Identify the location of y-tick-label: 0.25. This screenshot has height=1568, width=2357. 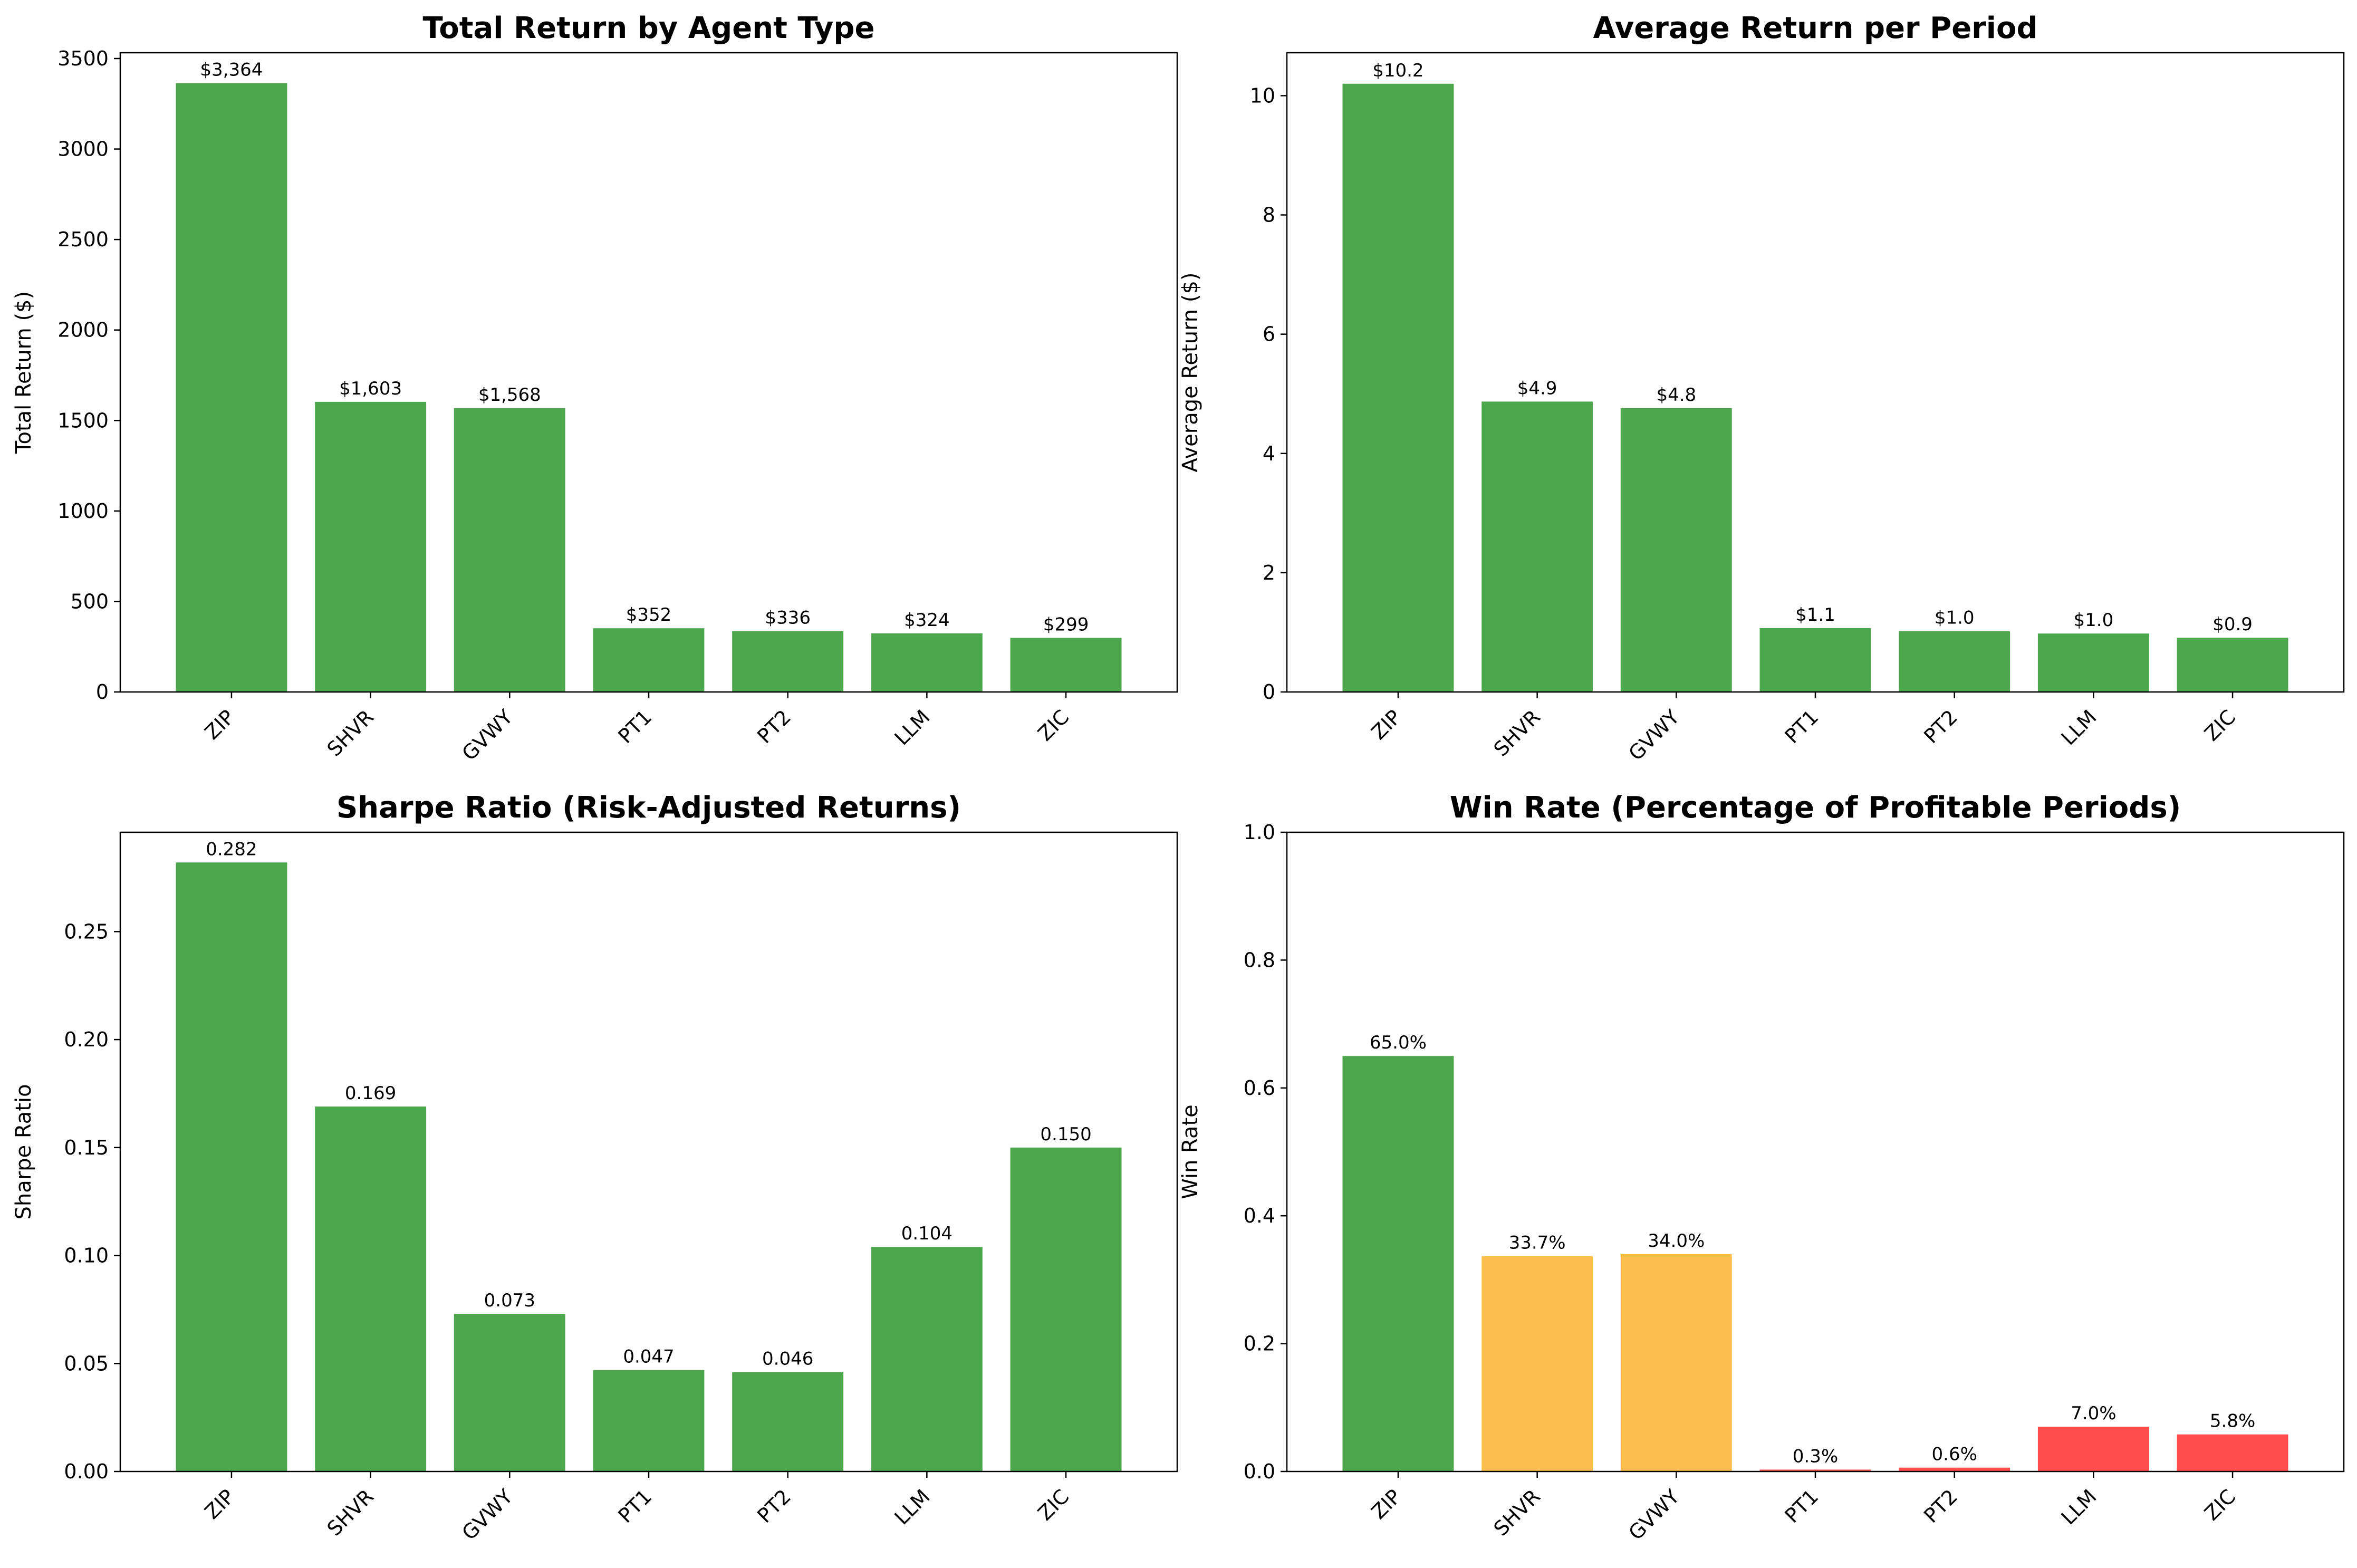
(86, 932).